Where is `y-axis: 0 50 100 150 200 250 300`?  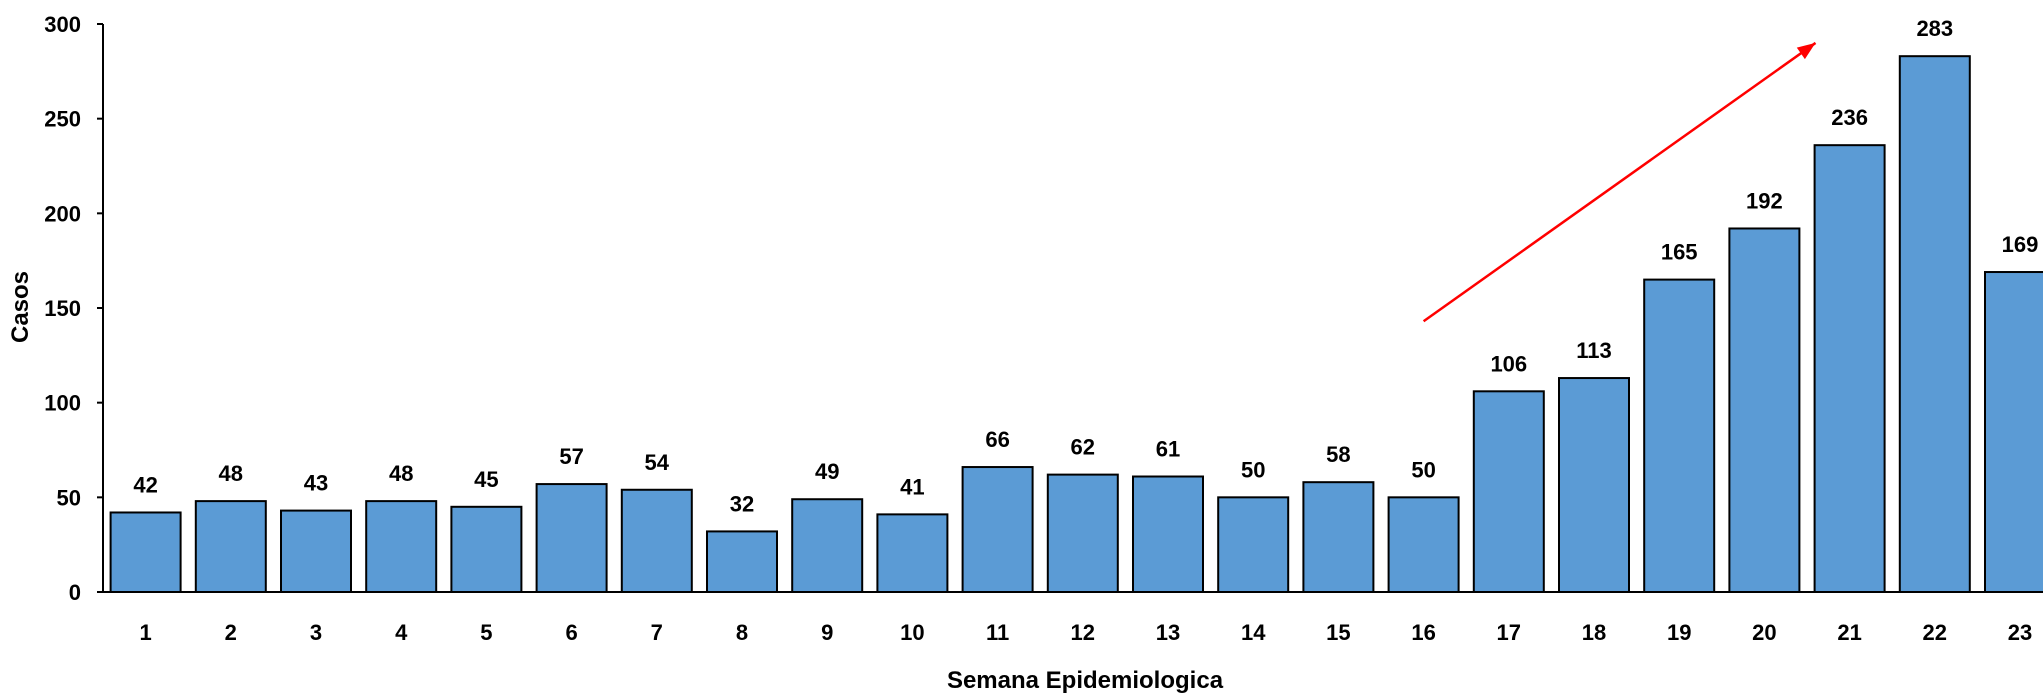
y-axis: 0 50 100 150 200 250 300 is located at coordinates (74, 308).